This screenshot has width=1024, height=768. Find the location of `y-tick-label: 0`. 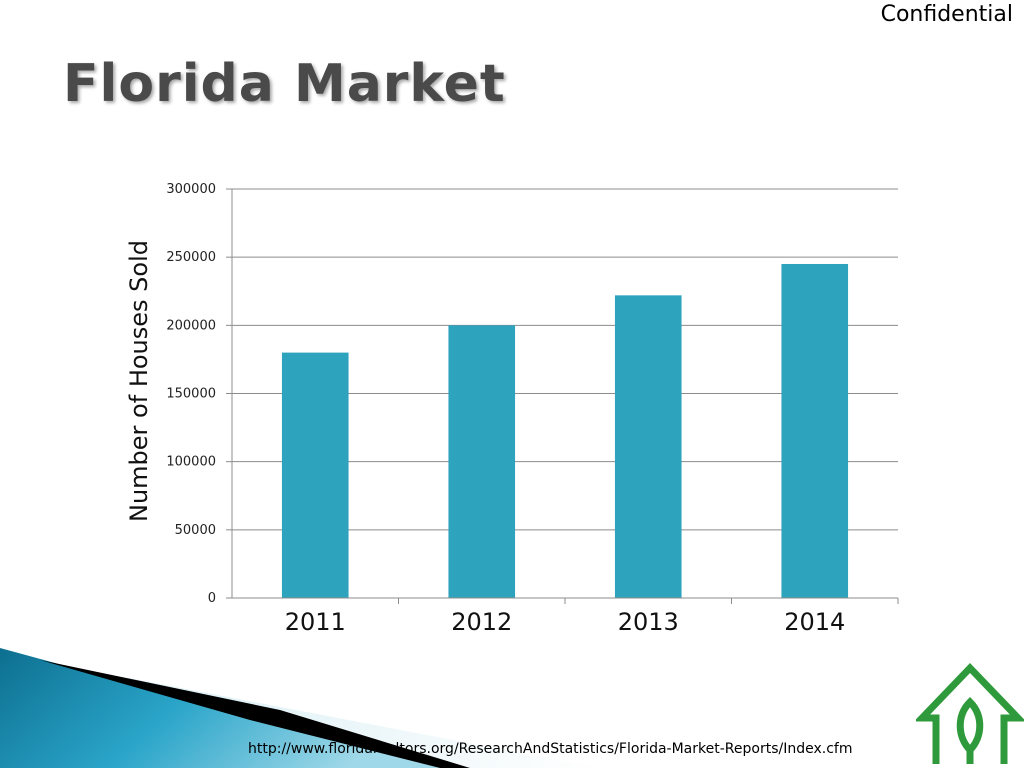

y-tick-label: 0 is located at coordinates (212, 598).